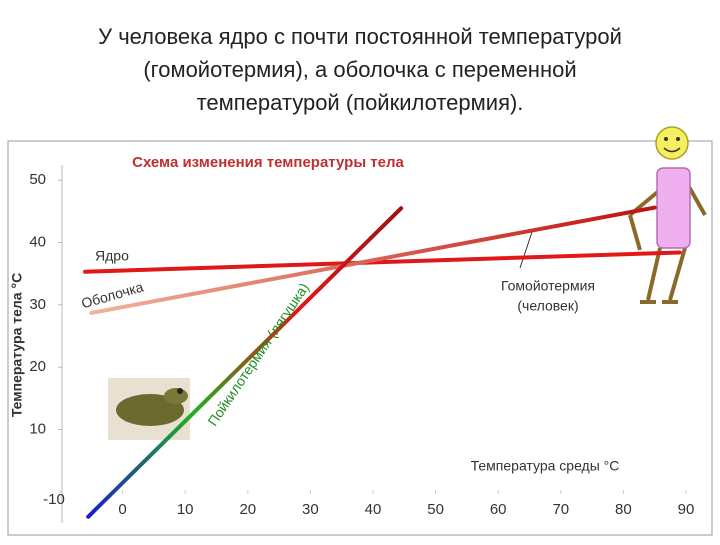 The height and width of the screenshot is (545, 720). What do you see at coordinates (122, 509) in the screenshot?
I see `x-tick-label: 0` at bounding box center [122, 509].